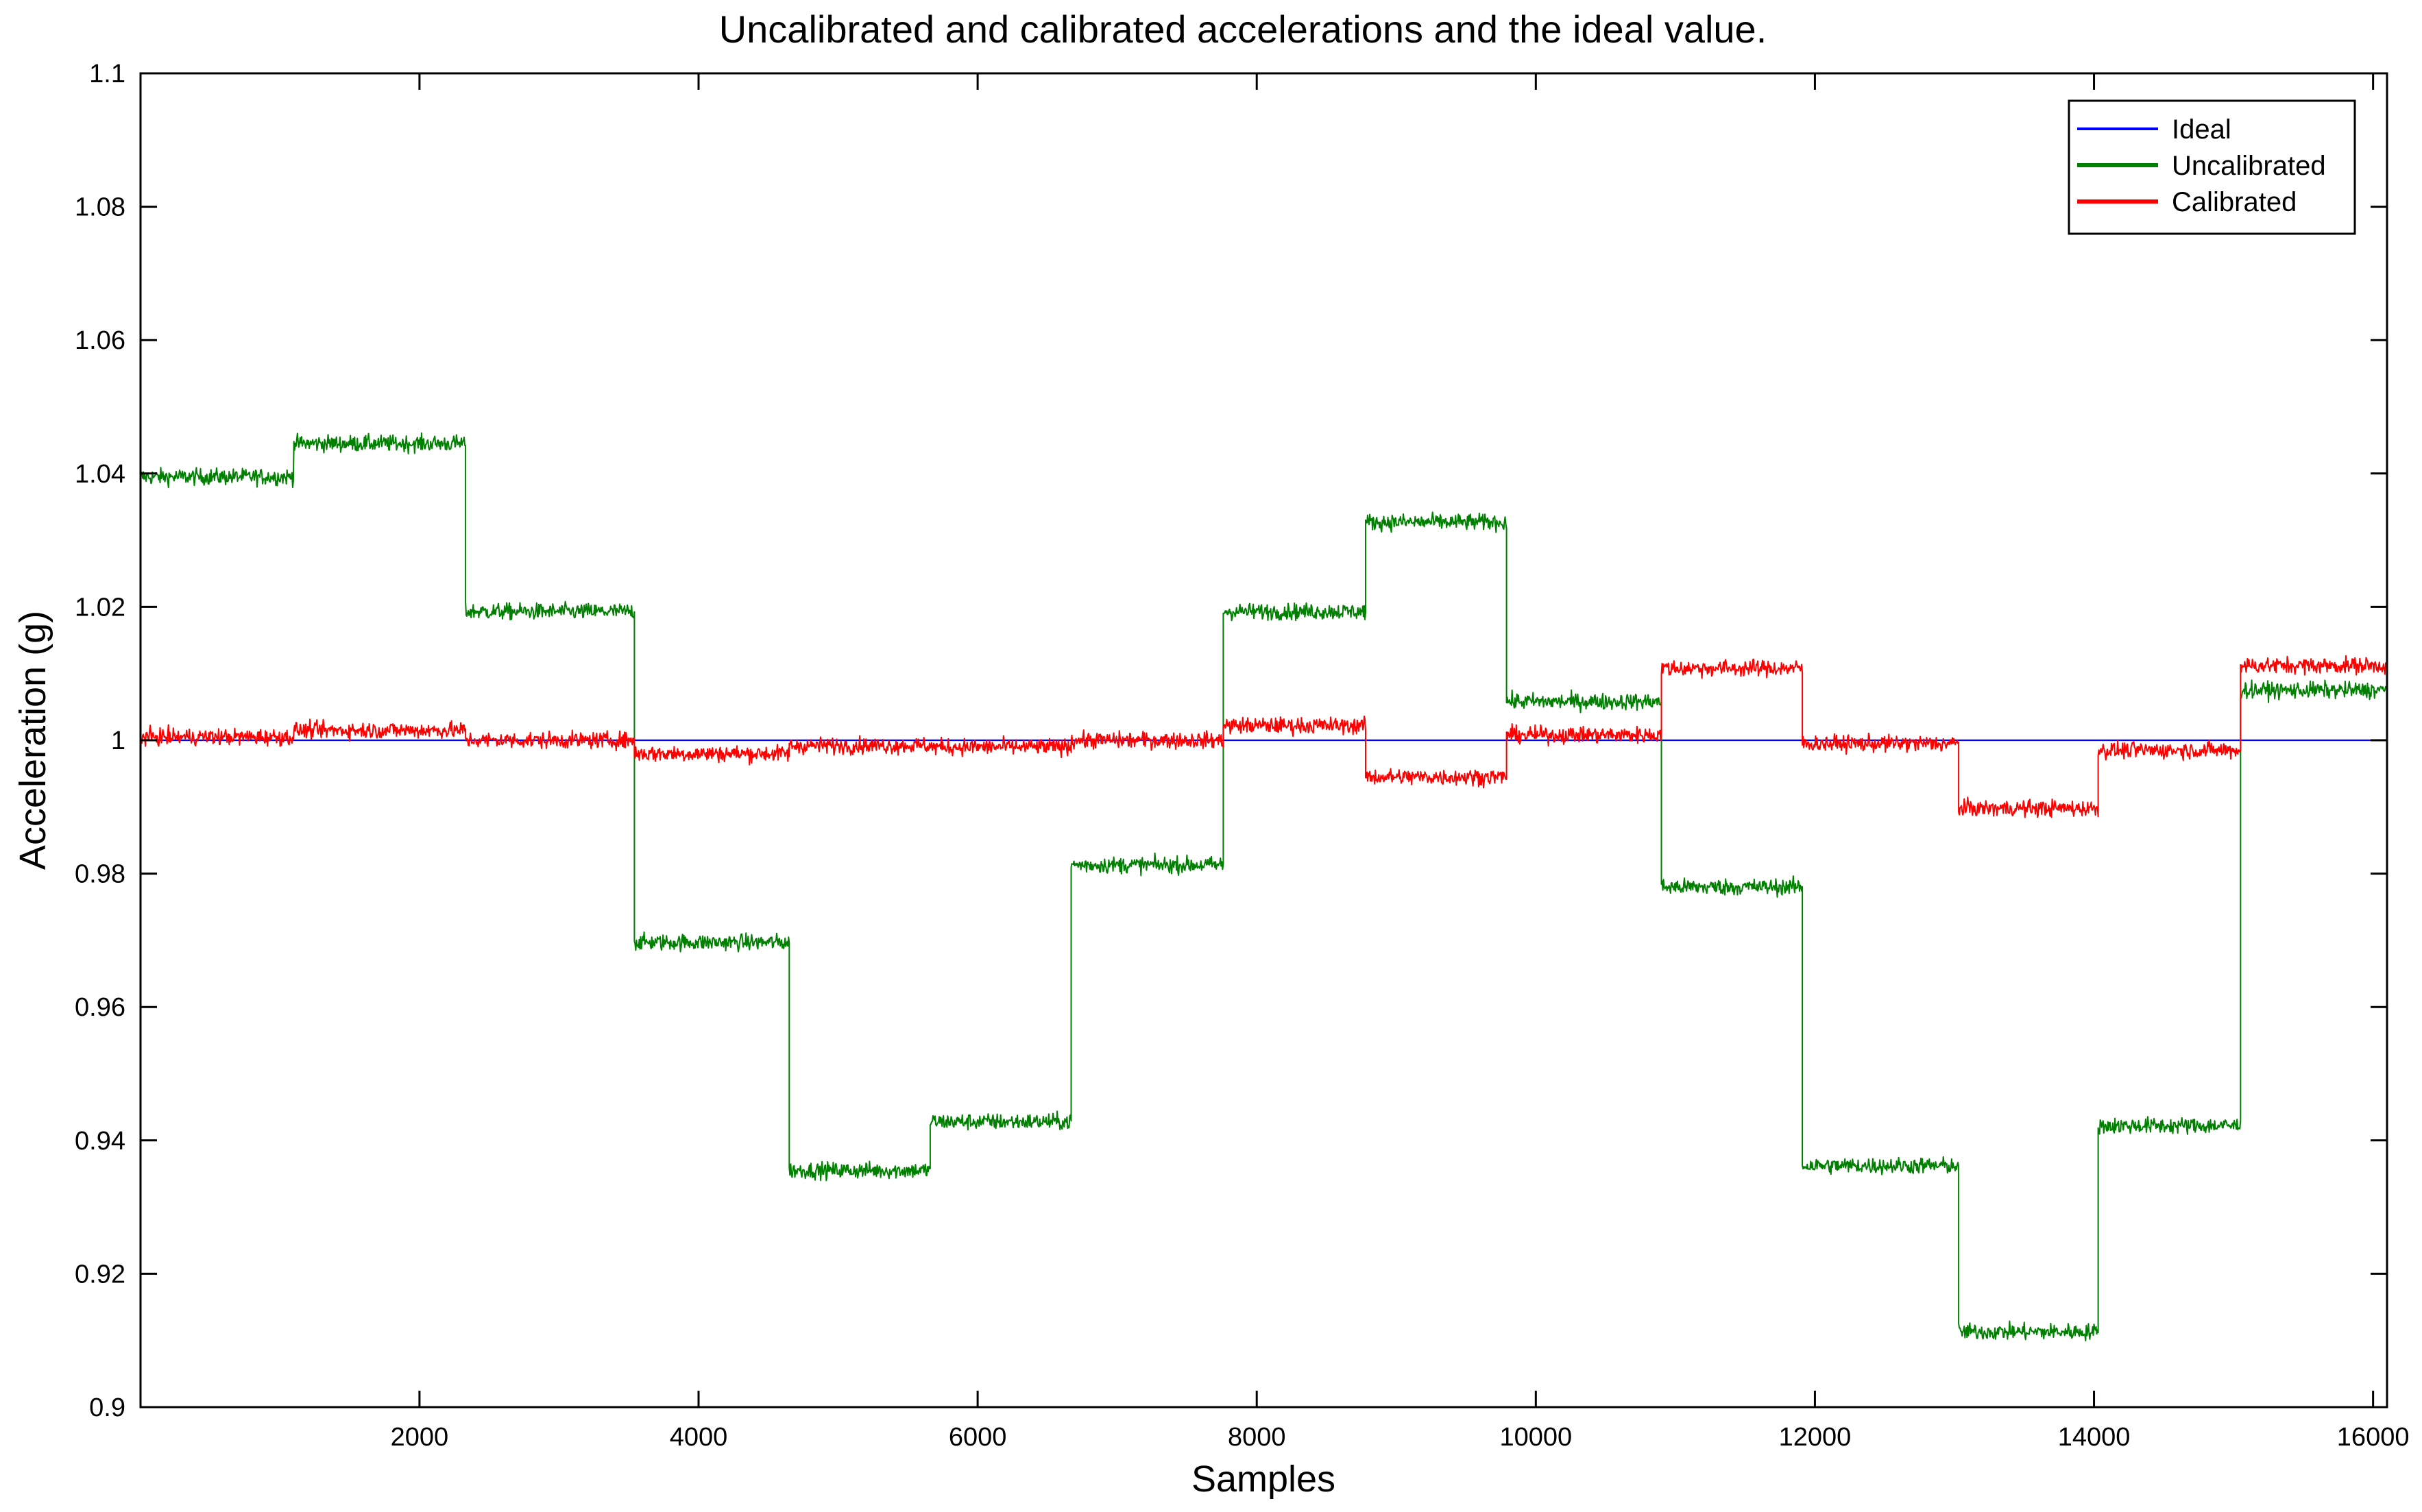 The image size is (2422, 1512). I want to click on y-tick-label: 1.08, so click(100, 208).